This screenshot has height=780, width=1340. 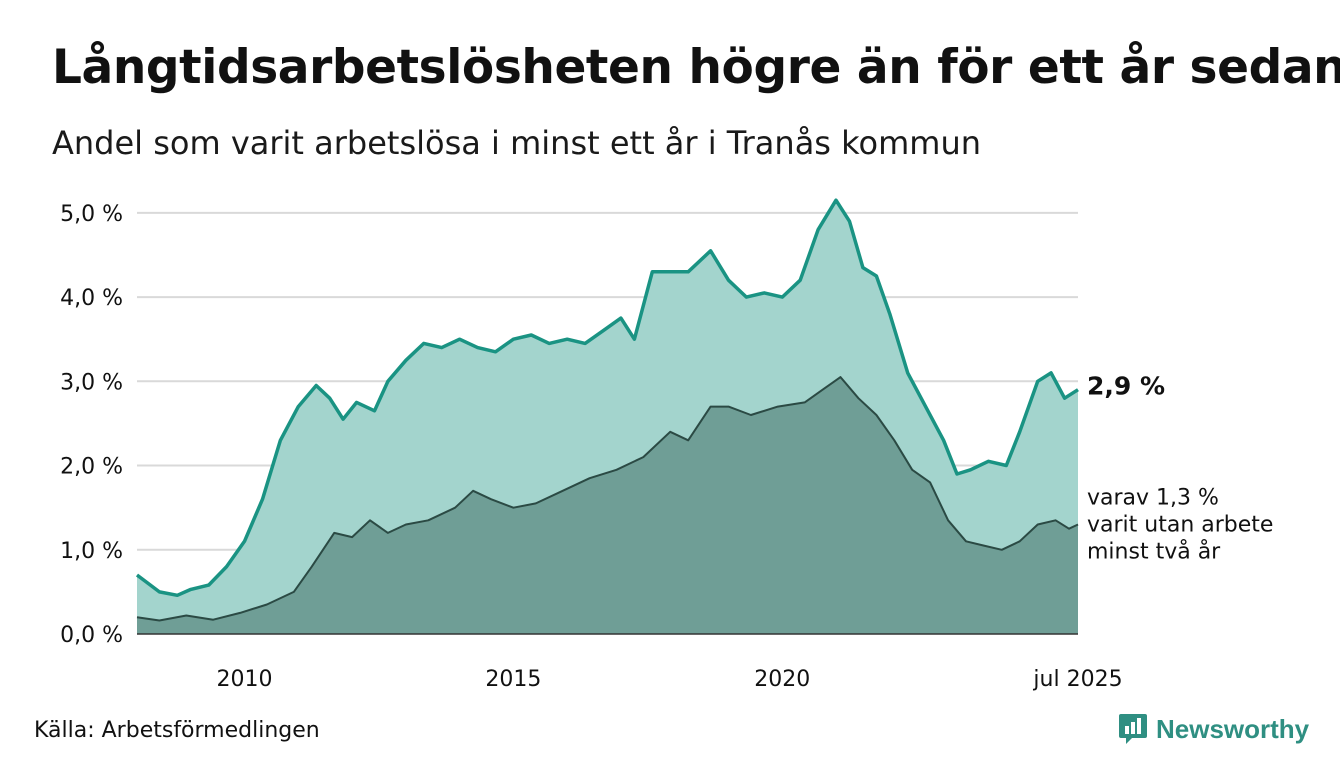 What do you see at coordinates (1154, 552) in the screenshot?
I see `annotation-min-2-years-line: minst två år` at bounding box center [1154, 552].